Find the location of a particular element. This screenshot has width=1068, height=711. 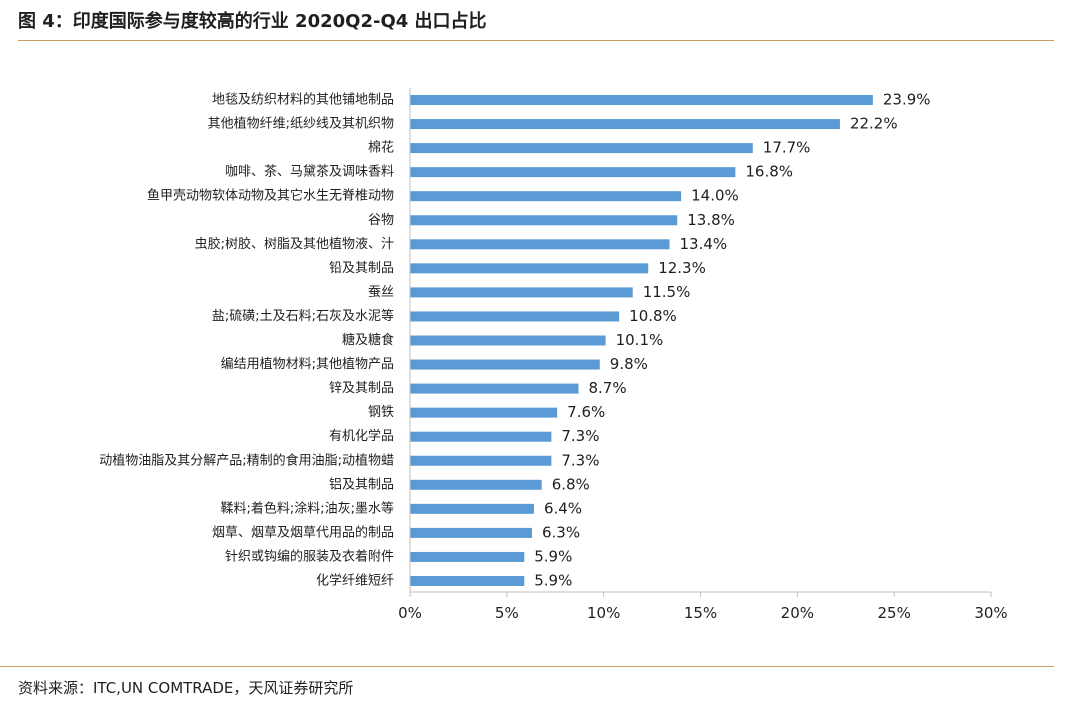

category-label: 盐;硫磺;土及石料;石灰及水泥等 is located at coordinates (303, 316).